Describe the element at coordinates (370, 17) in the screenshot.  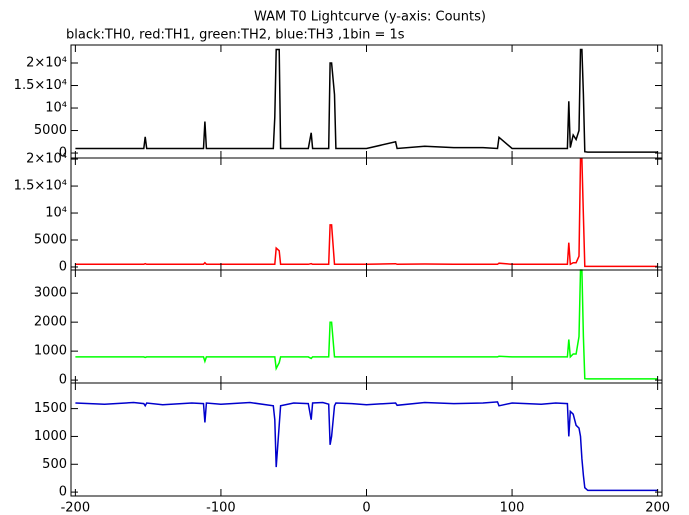
I see `chart-title: WAM T0 Lightcurve (y-axis: Counts)` at that location.